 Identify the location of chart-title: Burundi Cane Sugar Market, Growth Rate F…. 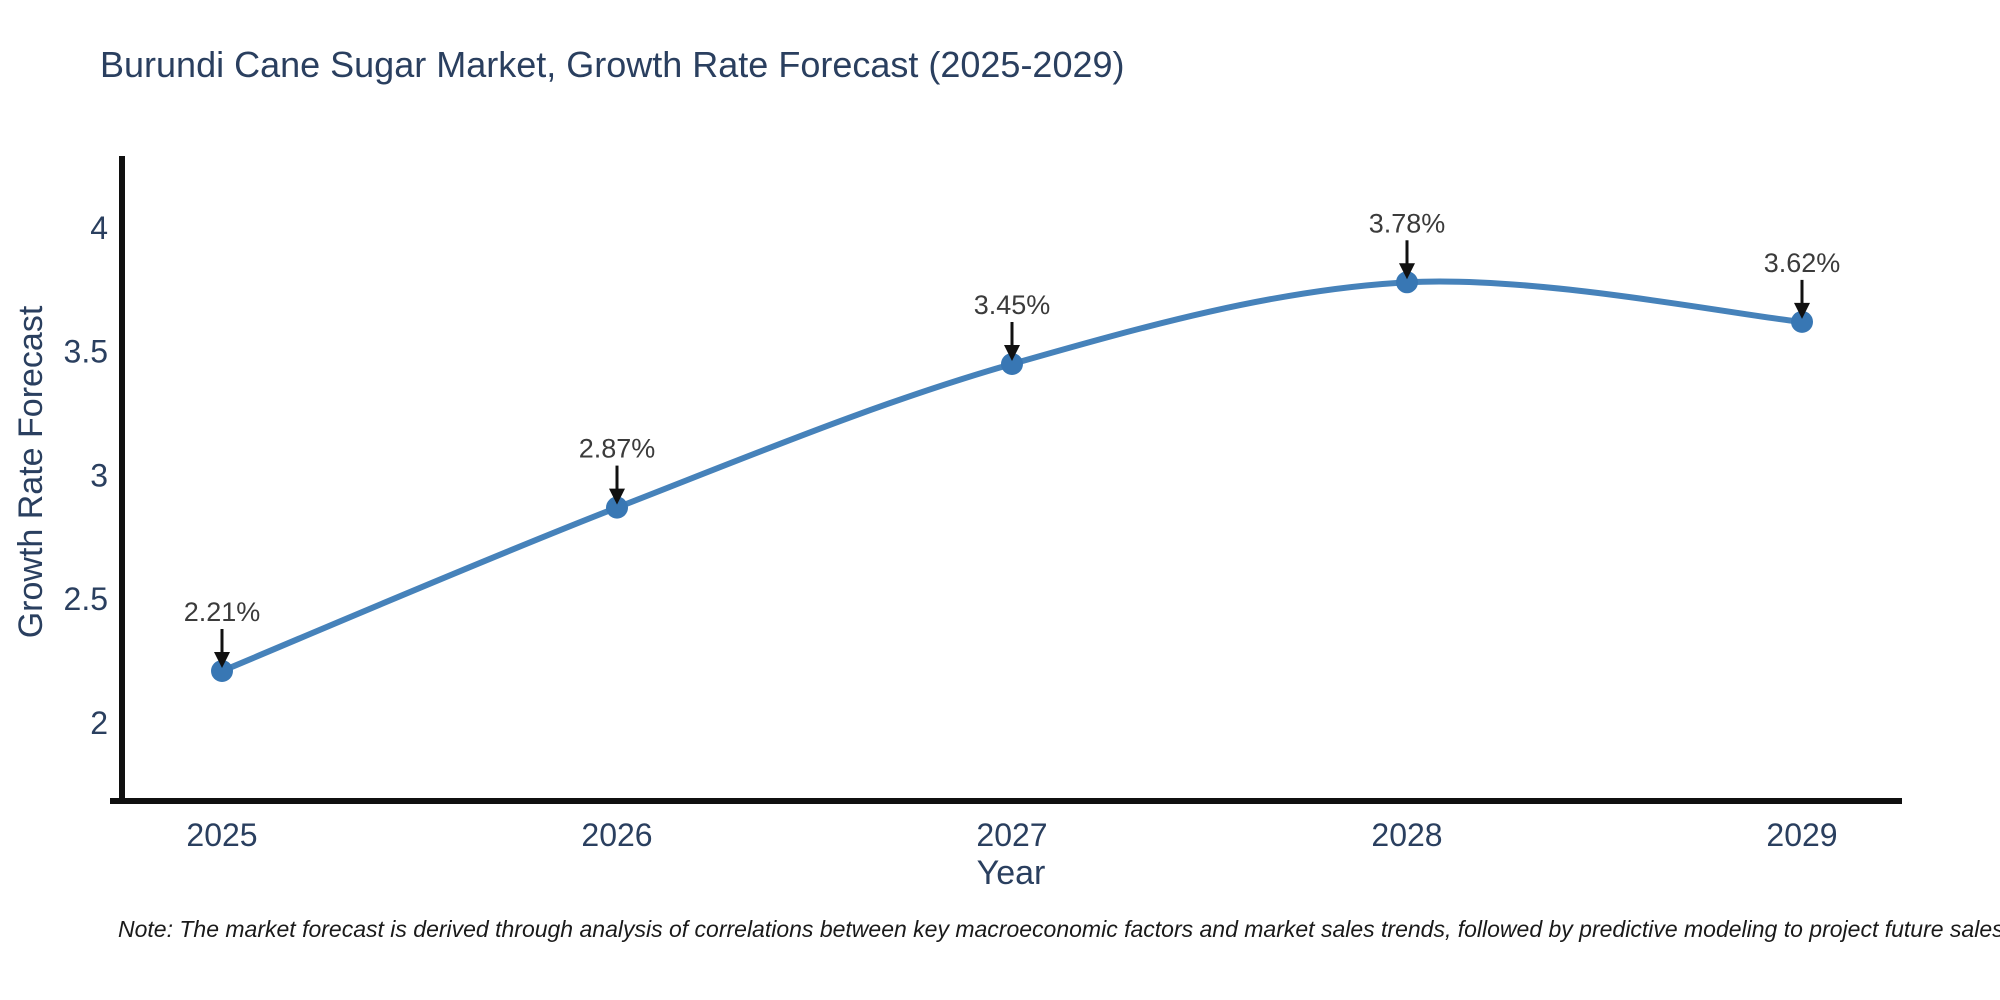
(612, 64).